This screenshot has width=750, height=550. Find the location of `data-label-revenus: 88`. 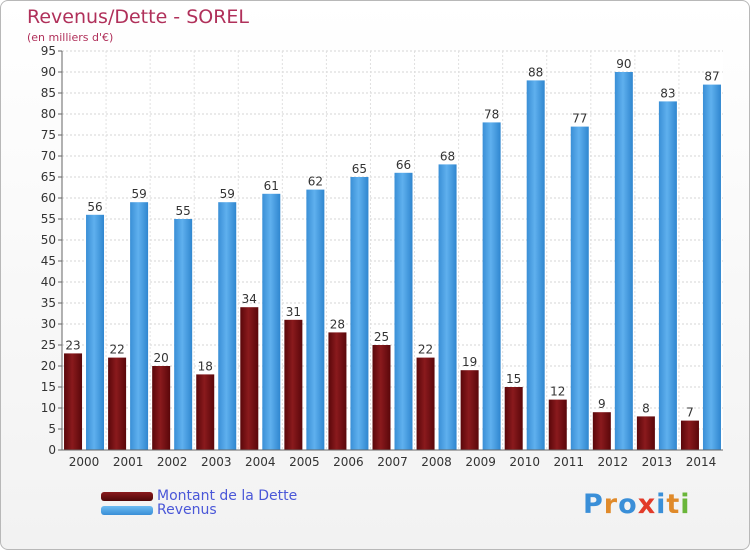

data-label-revenus: 88 is located at coordinates (535, 72).